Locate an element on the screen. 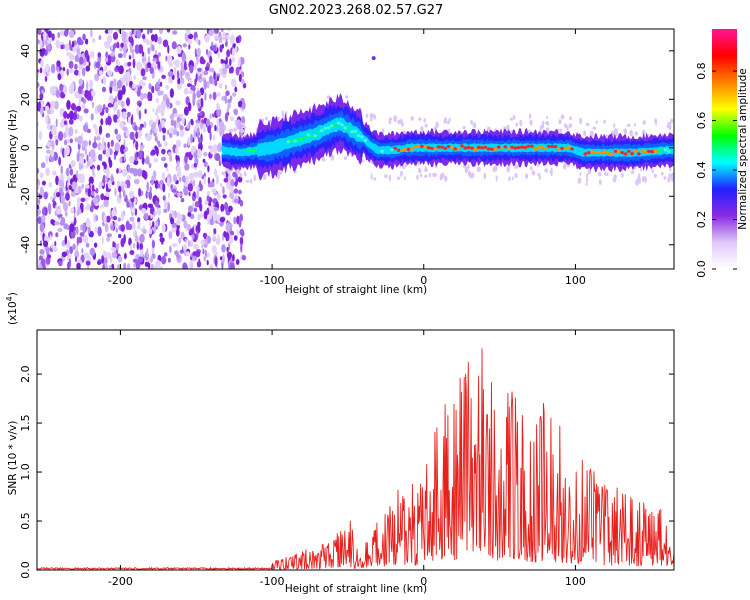  colorbar-tick-label: 0.8 is located at coordinates (701, 71).